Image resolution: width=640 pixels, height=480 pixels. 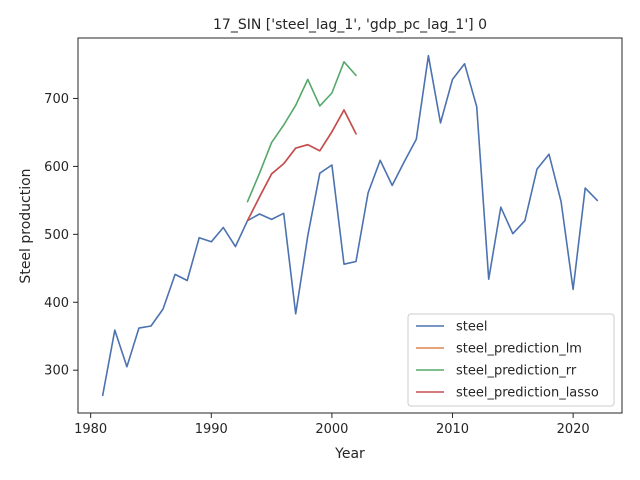 What do you see at coordinates (331, 429) in the screenshot?
I see `x-tick-label: 2000` at bounding box center [331, 429].